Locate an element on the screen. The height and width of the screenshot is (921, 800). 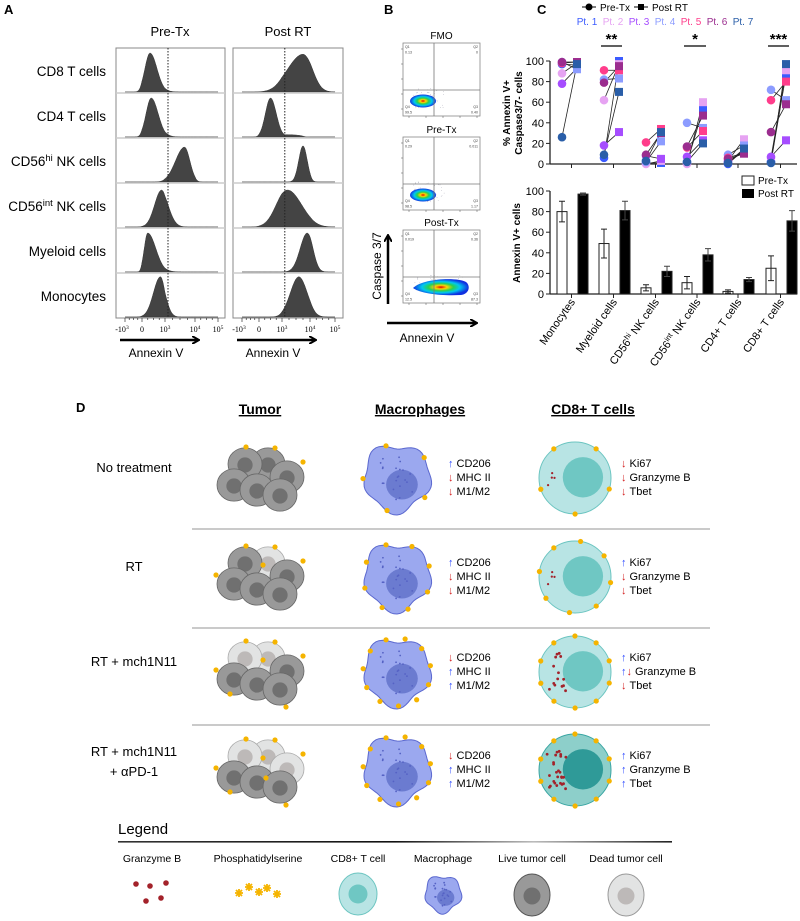
histogram is located at coordinates (171, 252).